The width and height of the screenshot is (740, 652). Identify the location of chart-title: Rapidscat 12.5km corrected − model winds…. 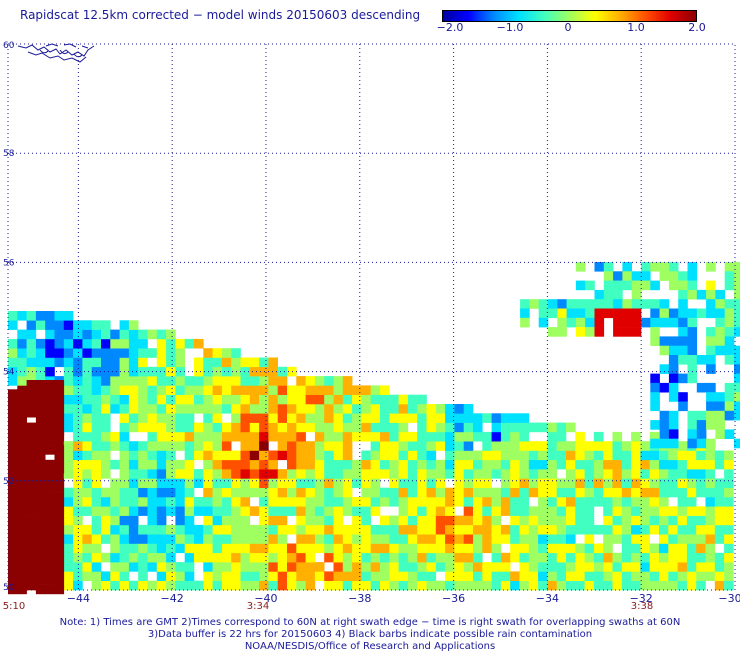
(220, 15).